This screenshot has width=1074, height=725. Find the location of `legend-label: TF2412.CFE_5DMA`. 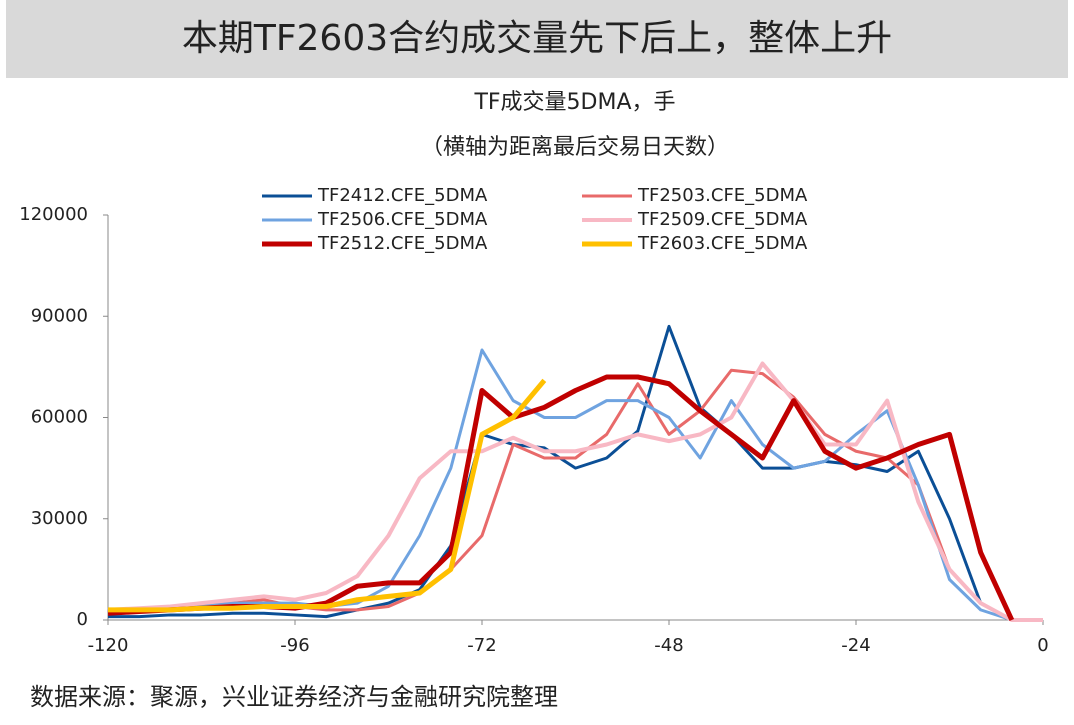

legend-label: TF2412.CFE_5DMA is located at coordinates (402, 195).